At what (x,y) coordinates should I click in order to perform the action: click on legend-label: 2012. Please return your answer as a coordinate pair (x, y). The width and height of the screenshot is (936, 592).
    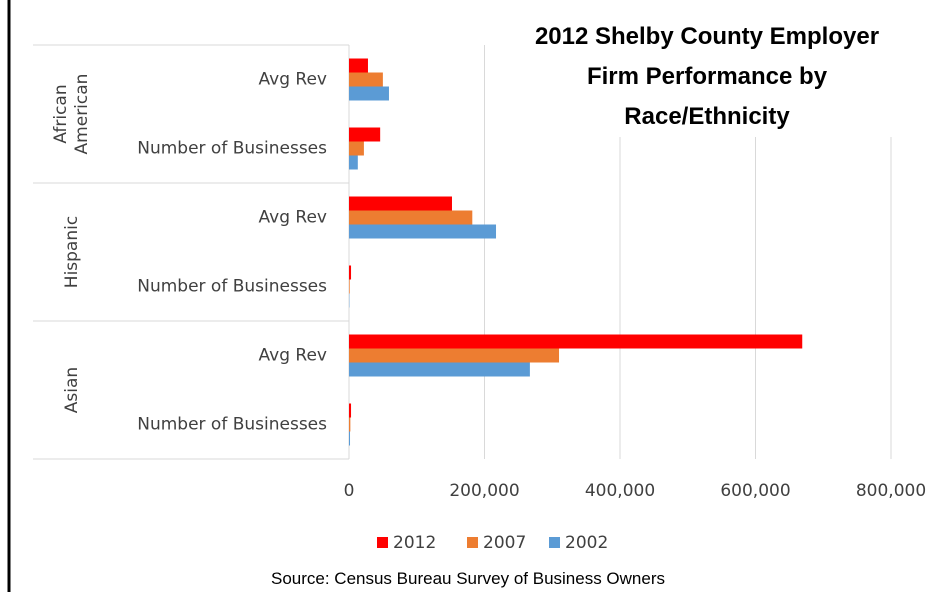
    Looking at the image, I should click on (414, 543).